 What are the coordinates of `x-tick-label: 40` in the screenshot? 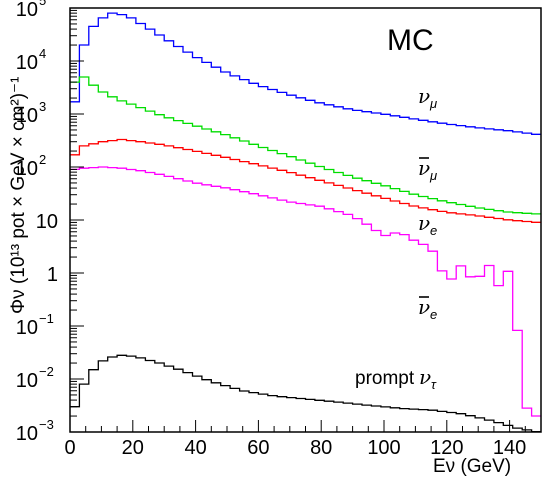 It's located at (195, 448).